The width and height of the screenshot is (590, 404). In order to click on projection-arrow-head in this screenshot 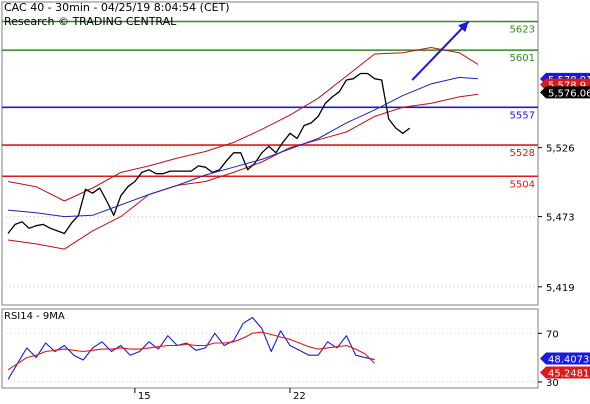, I will do `click(463, 27)`.